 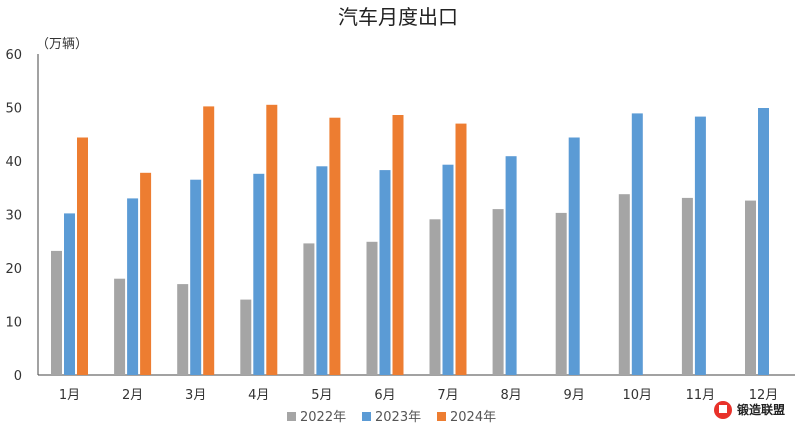 What do you see at coordinates (69, 294) in the screenshot?
I see `bar-2023年-1月` at bounding box center [69, 294].